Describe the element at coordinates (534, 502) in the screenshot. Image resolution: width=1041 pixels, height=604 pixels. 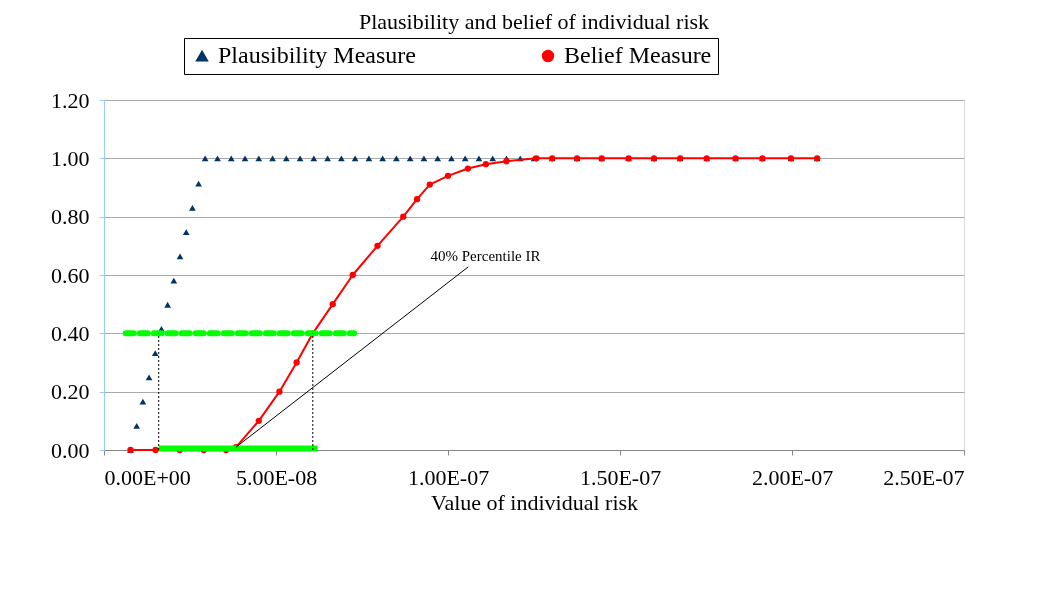
I see `x-axis-title: Value of individual risk` at that location.